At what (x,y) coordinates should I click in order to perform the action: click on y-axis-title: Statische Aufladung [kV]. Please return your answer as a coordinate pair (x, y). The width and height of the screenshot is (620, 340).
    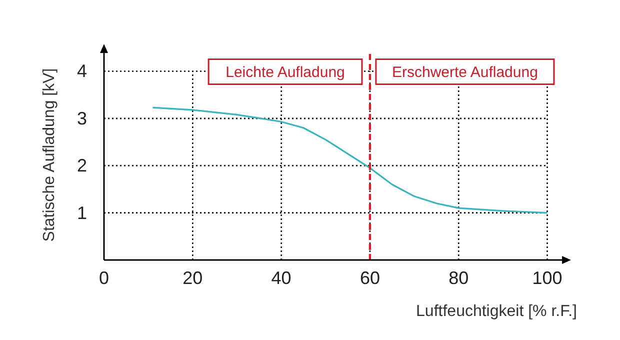
    Looking at the image, I should click on (49, 155).